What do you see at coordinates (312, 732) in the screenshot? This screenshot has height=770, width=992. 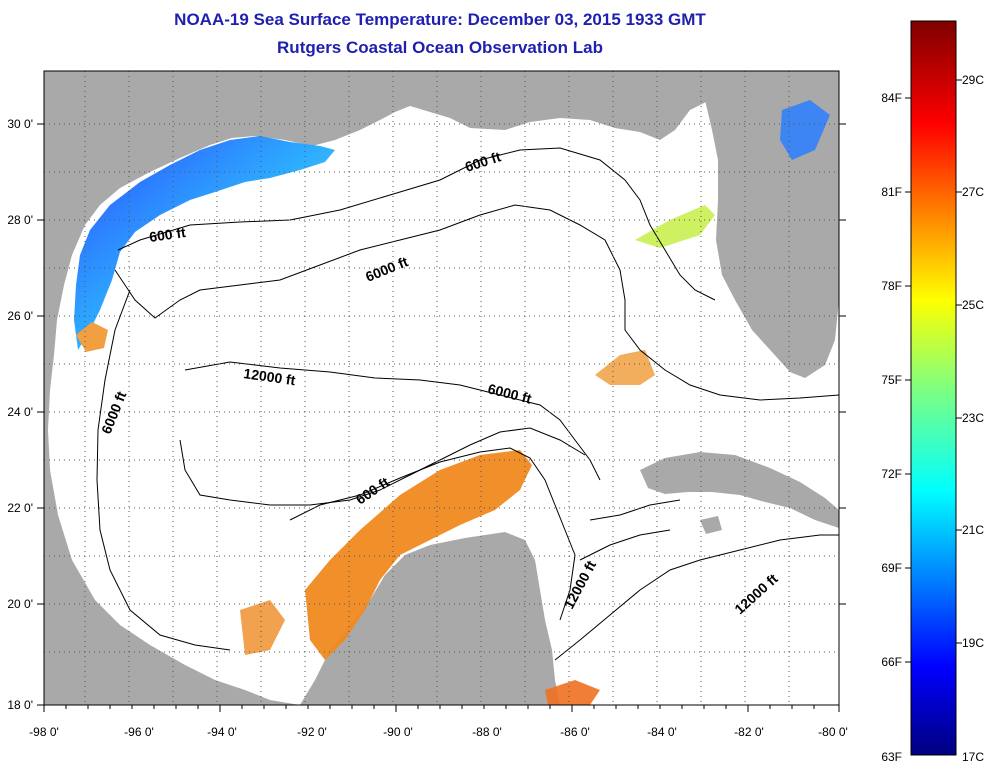 I see `lon-label: -92 0'` at bounding box center [312, 732].